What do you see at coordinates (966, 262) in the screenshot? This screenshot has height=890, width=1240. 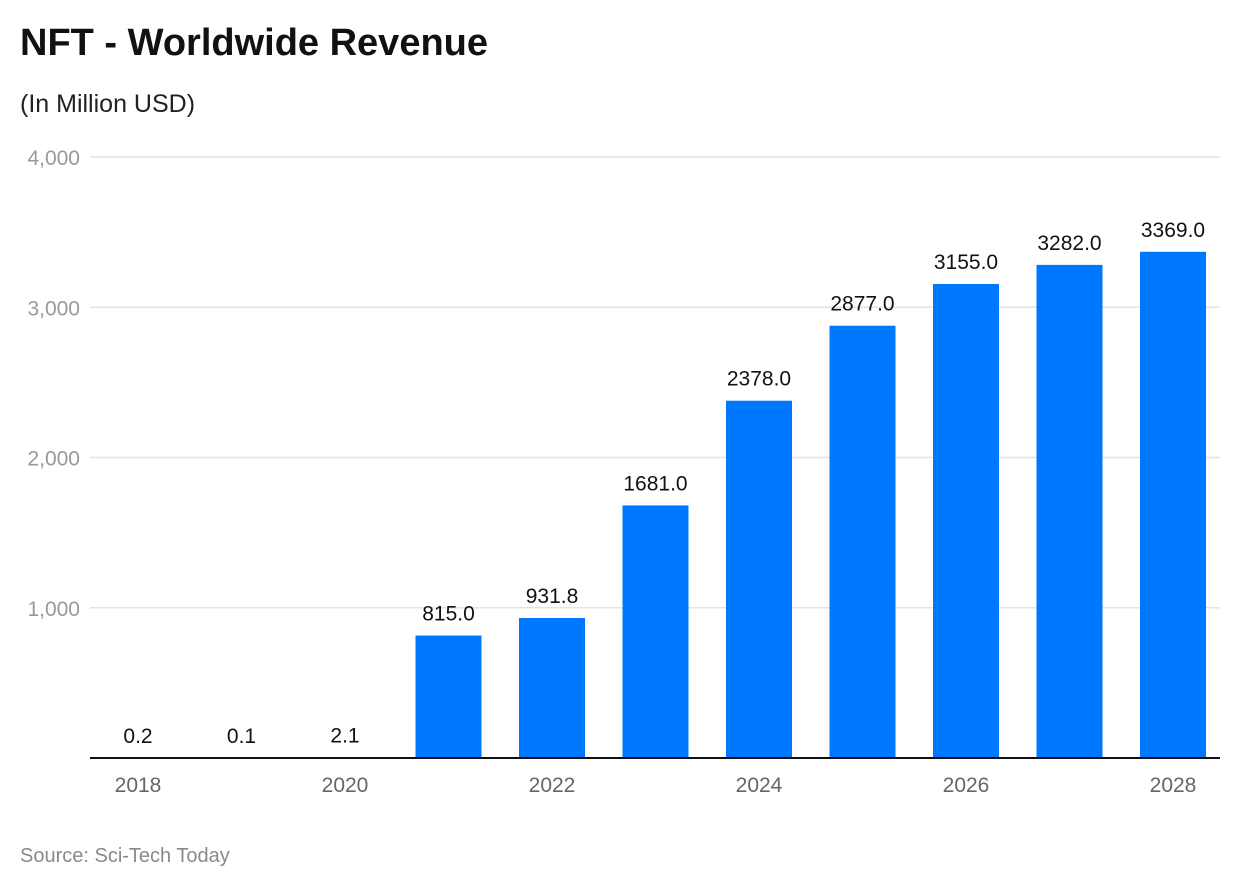 I see `data-label: 3155.0` at bounding box center [966, 262].